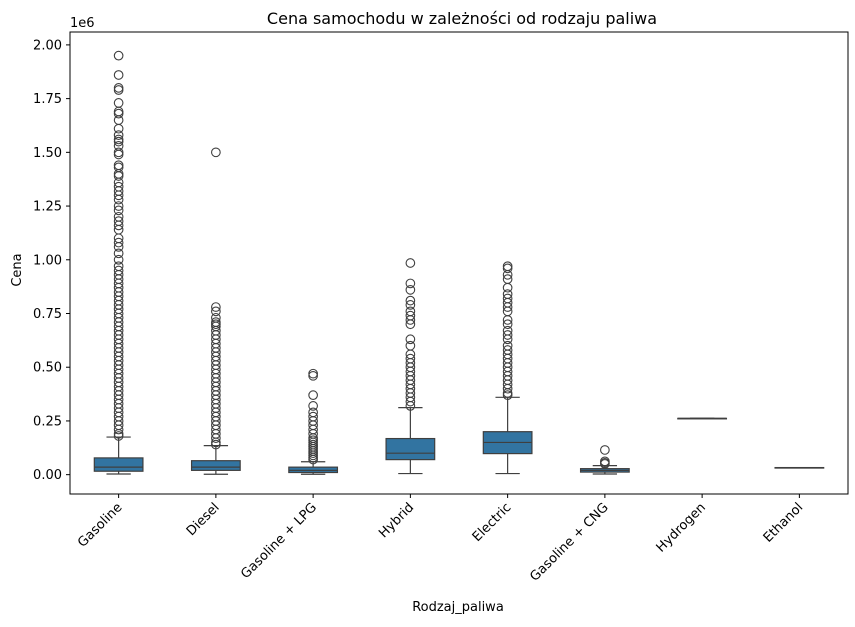 The image size is (855, 627). What do you see at coordinates (279, 541) in the screenshot?
I see `x-tick-label: Gasoline + LPG` at bounding box center [279, 541].